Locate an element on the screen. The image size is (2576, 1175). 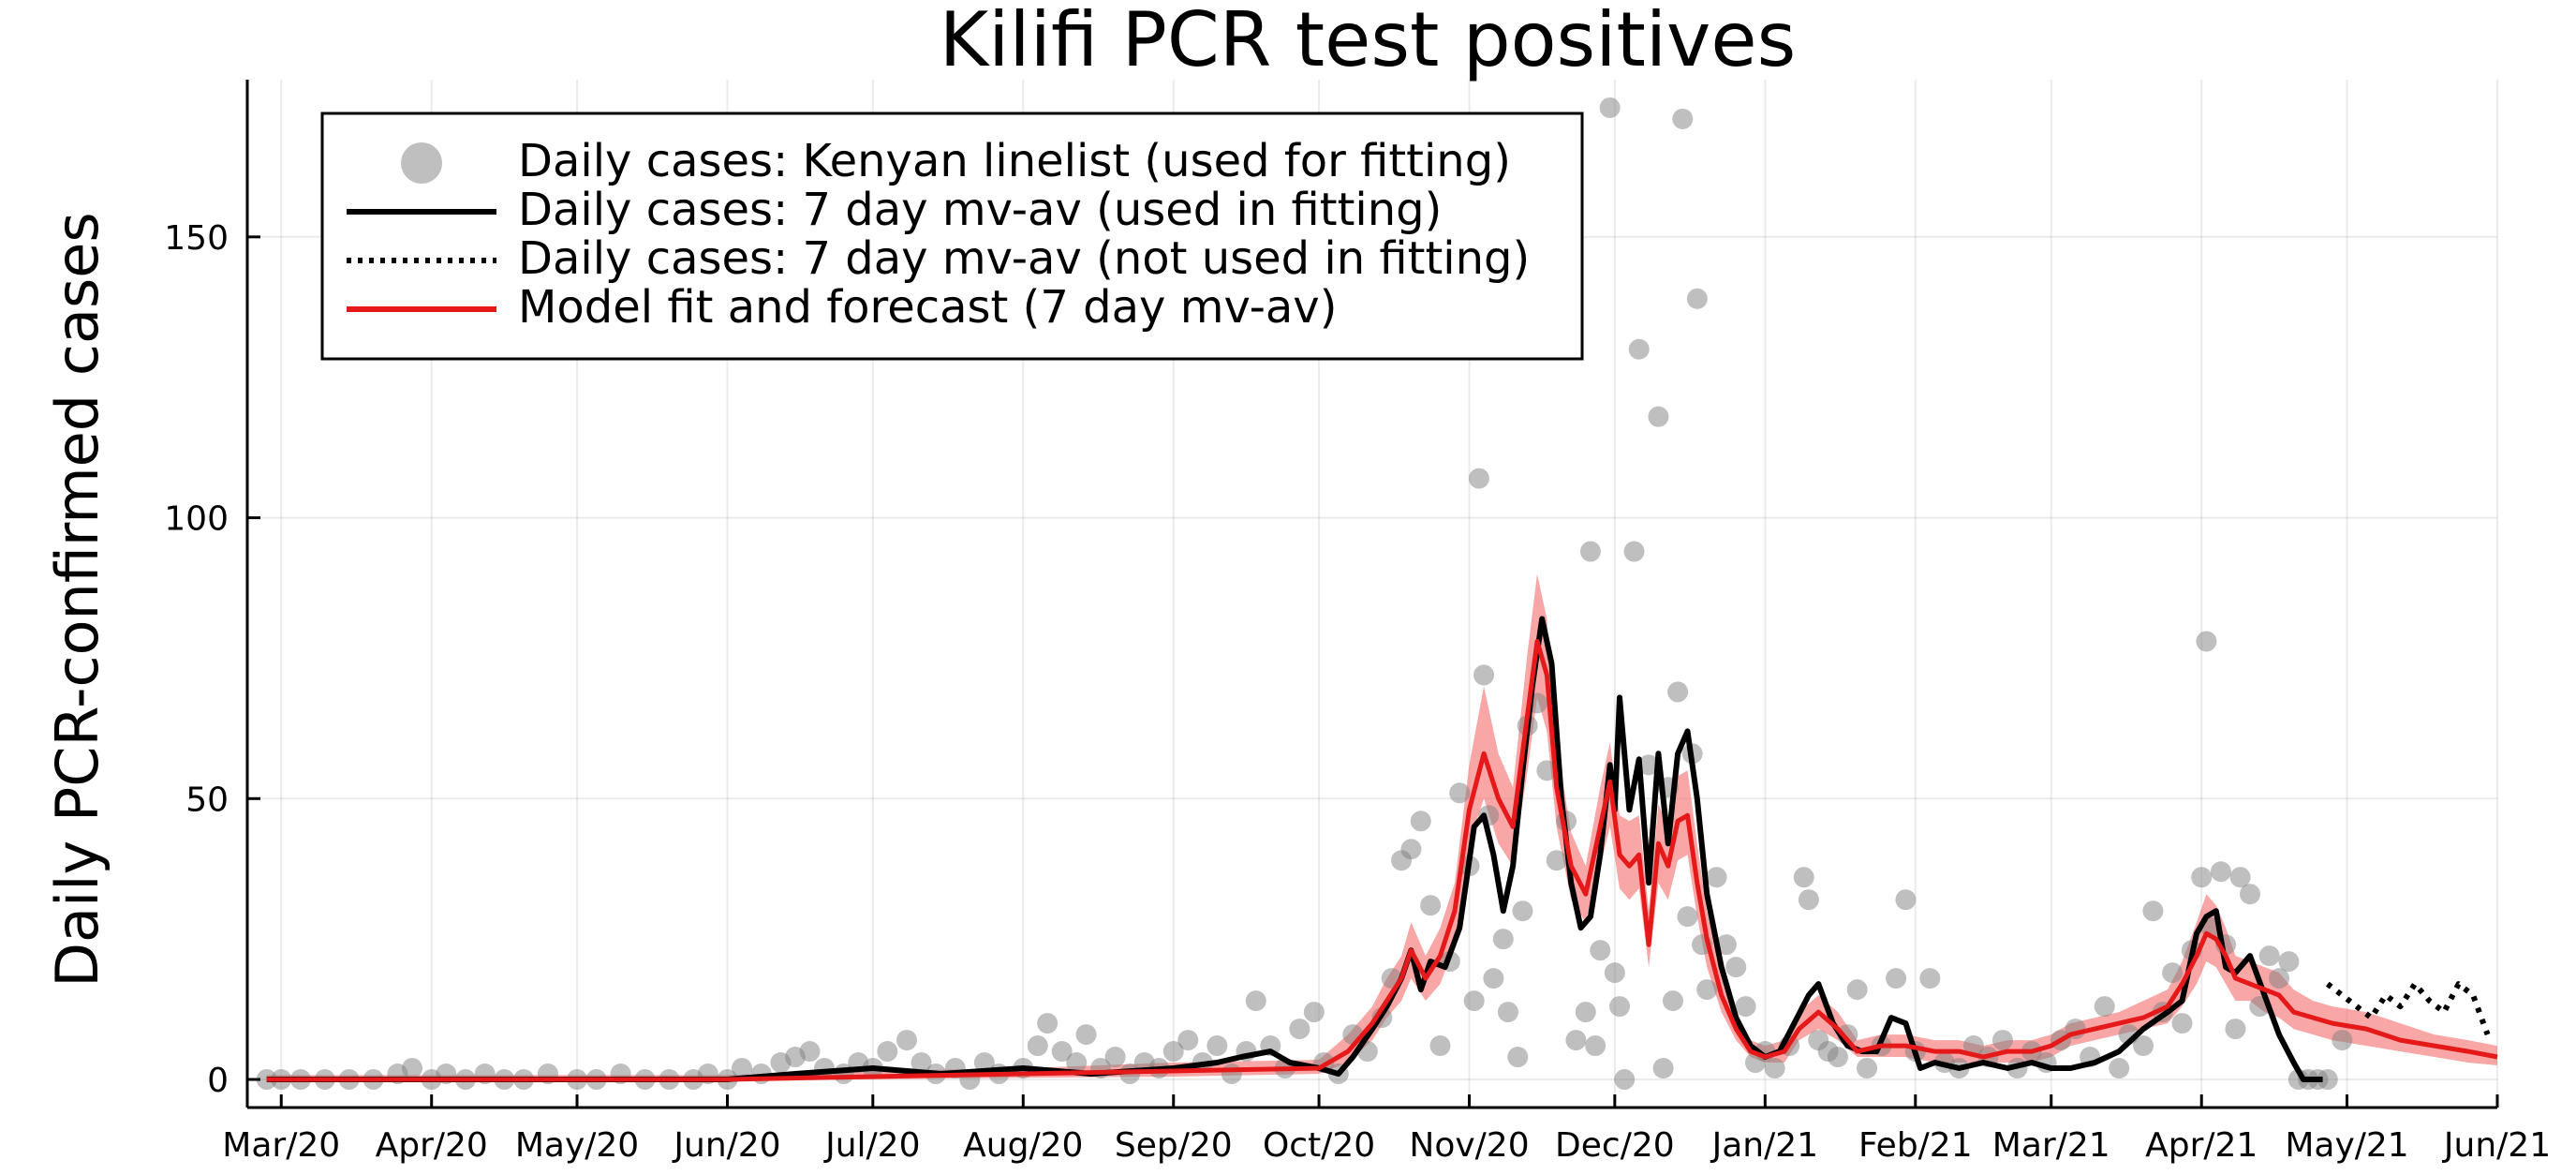
legend-box is located at coordinates (952, 236).